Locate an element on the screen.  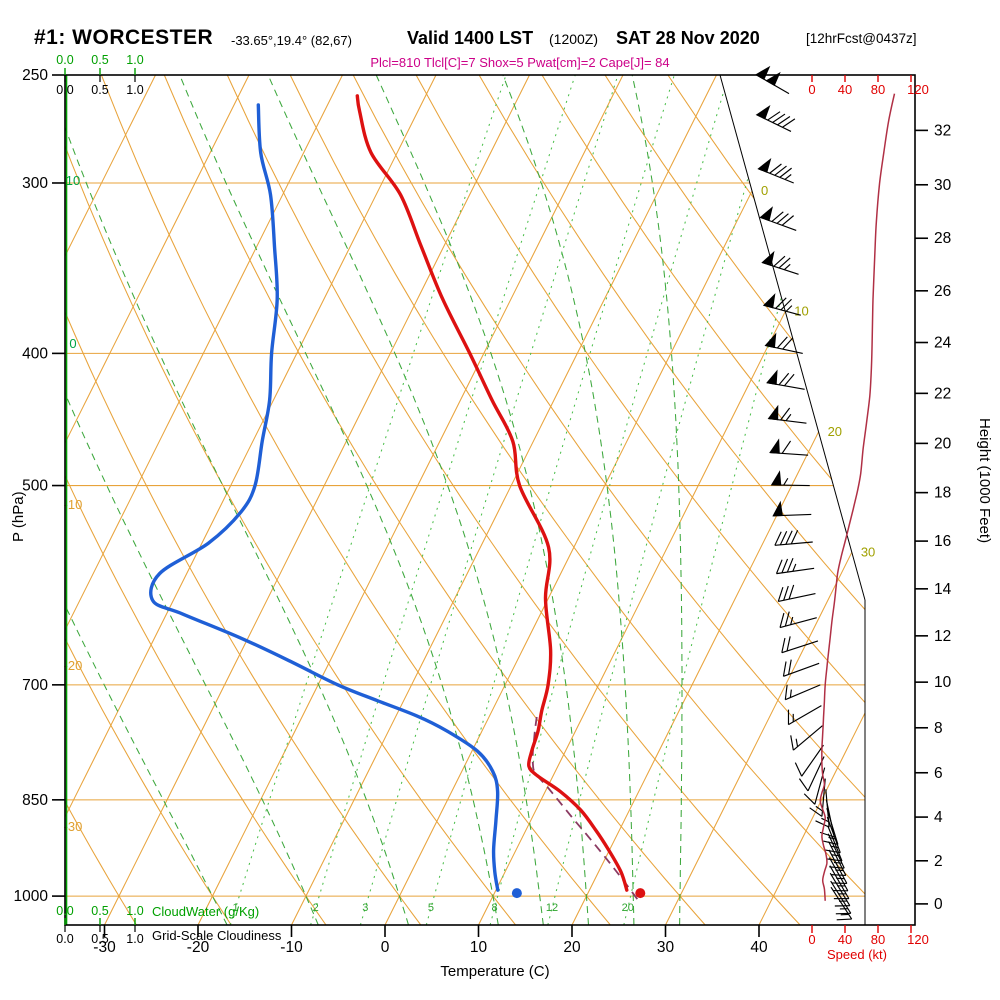
surface-dewpoint-dot is located at coordinates (516, 893).